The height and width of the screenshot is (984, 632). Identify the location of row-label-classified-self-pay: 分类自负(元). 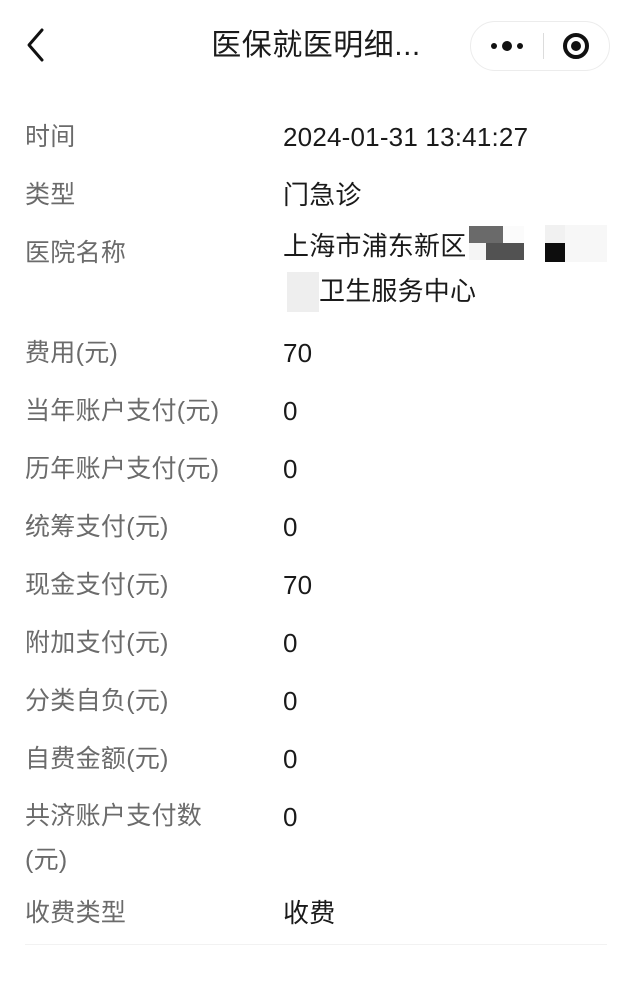
(97, 701).